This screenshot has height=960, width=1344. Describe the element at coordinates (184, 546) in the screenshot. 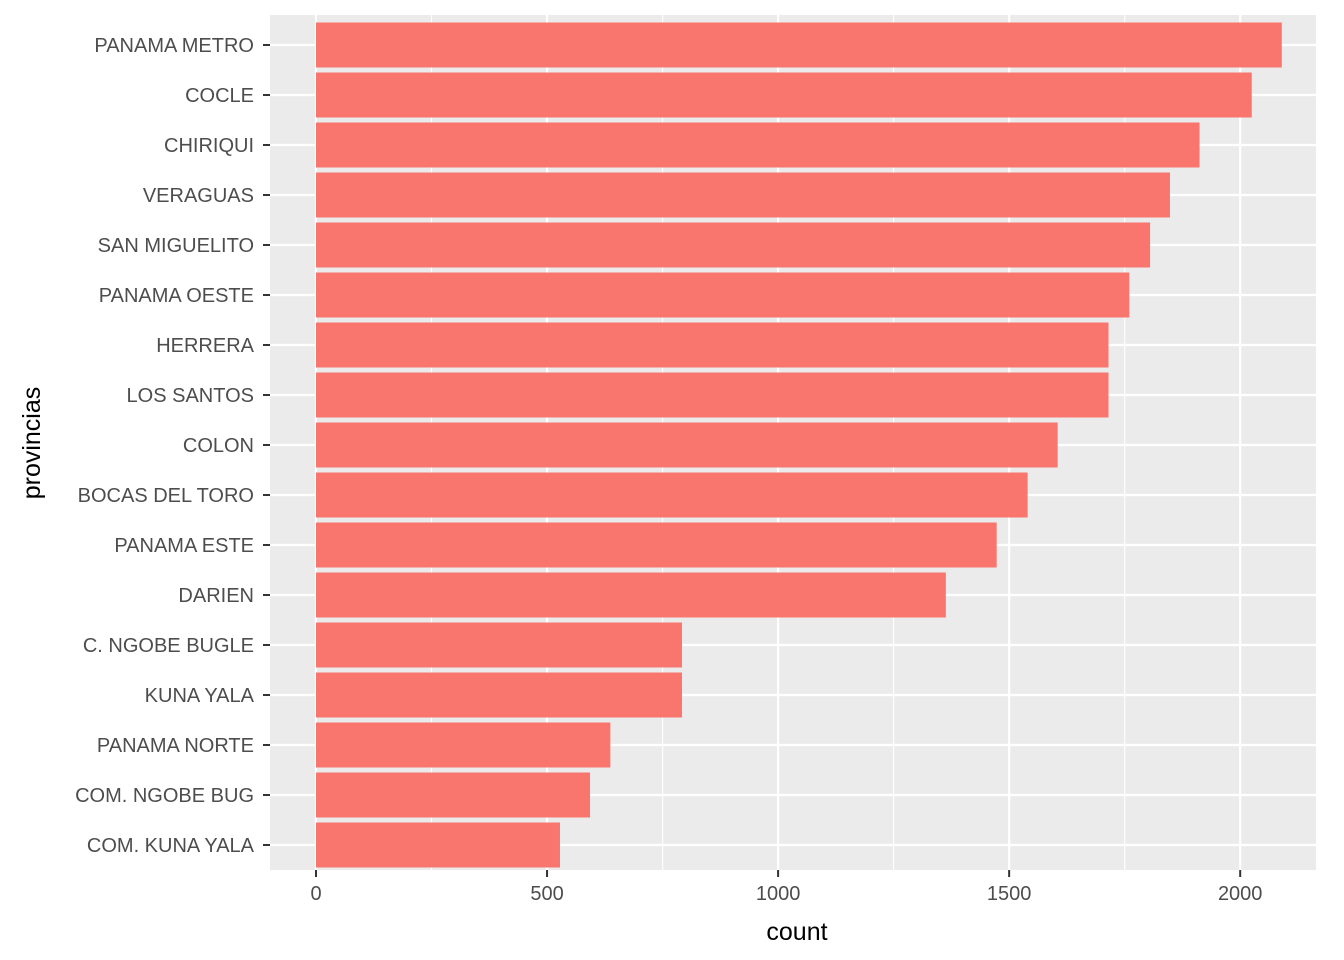

I see `y-tick-label: PANAMA ESTE` at that location.